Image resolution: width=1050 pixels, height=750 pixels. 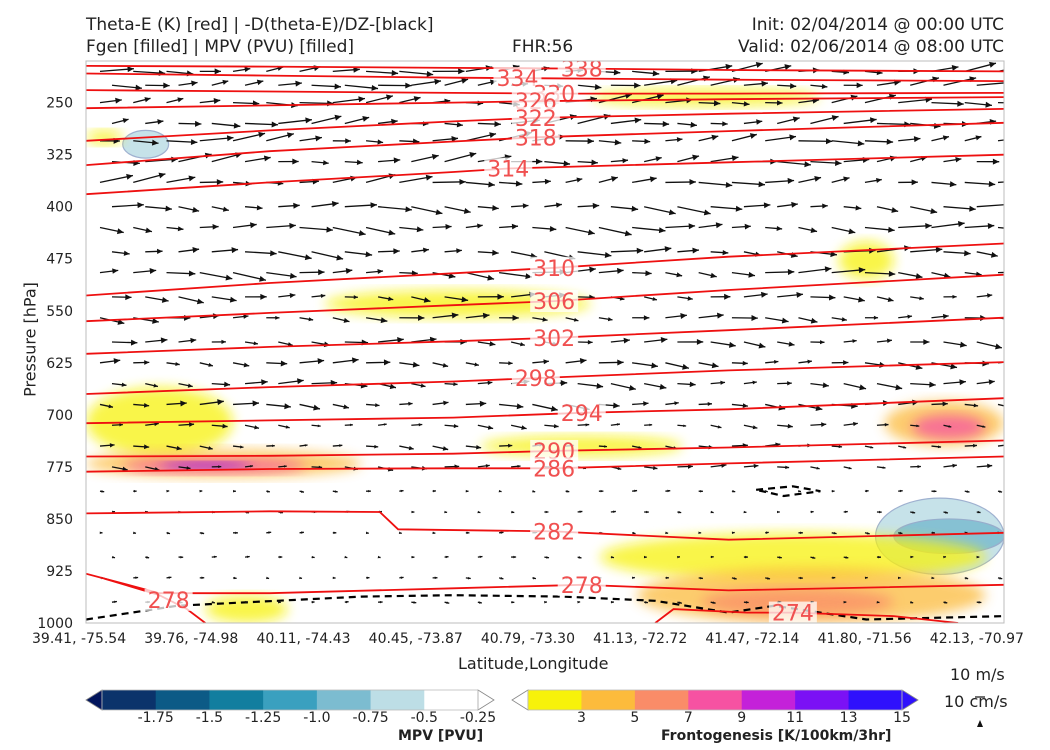 What do you see at coordinates (55, 624) in the screenshot?
I see `y-tick-label: 1000` at bounding box center [55, 624].